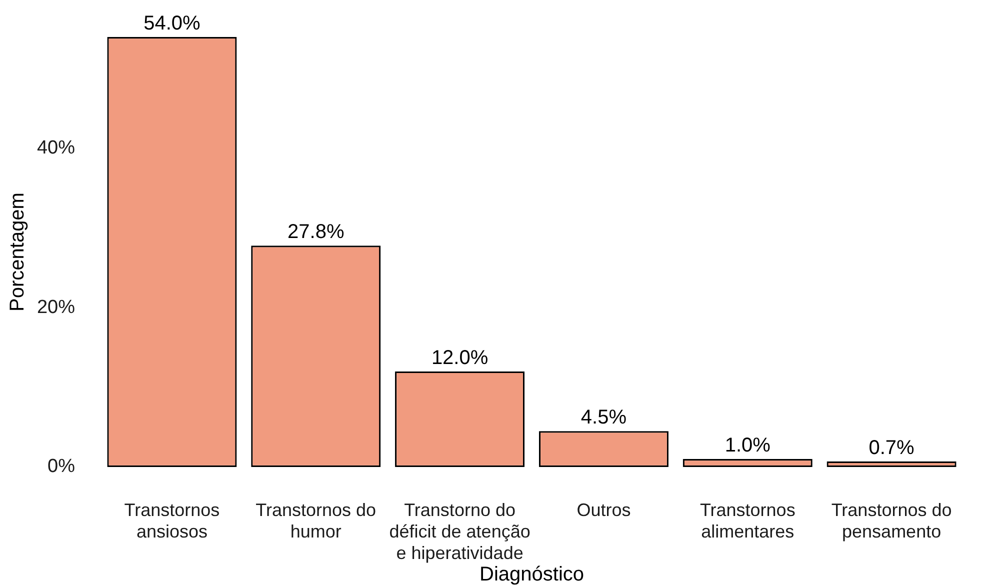 Image resolution: width=985 pixels, height=587 pixels. What do you see at coordinates (62, 467) in the screenshot?
I see `y-tick-label: 0%` at bounding box center [62, 467].